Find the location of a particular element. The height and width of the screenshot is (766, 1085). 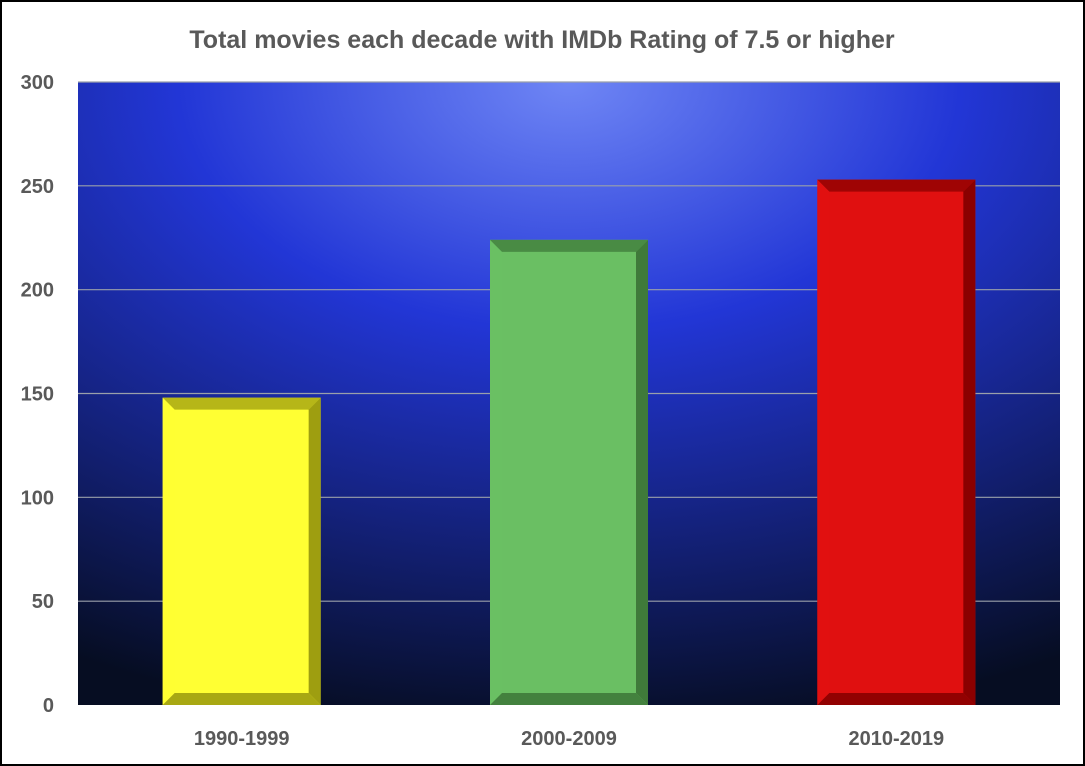

x-tick-label: 1990-1999 is located at coordinates (242, 739).